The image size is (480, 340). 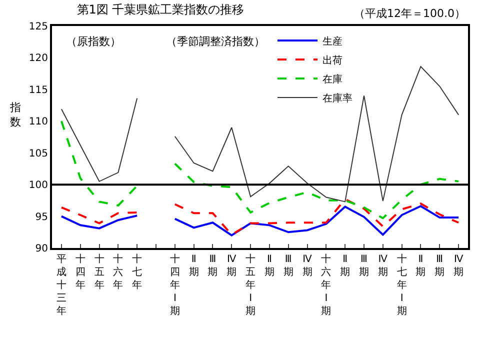 What do you see at coordinates (61, 285) in the screenshot?
I see `x-tick-label: 平成十三年` at bounding box center [61, 285].